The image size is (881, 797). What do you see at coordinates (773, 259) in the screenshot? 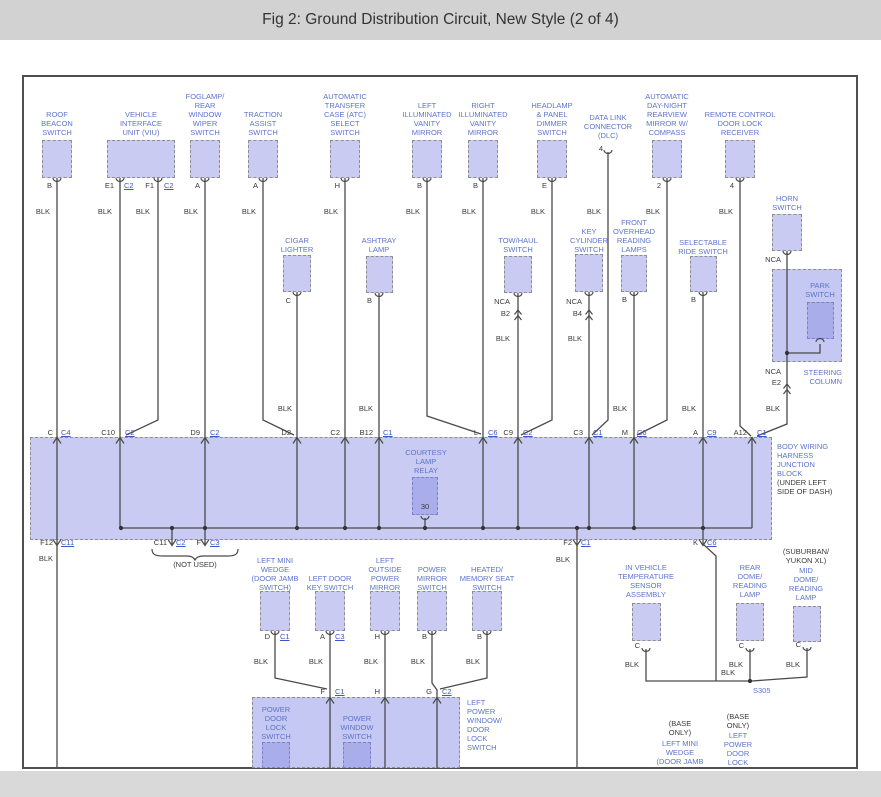
I see `pin-horn-nca: NCA` at bounding box center [773, 259].